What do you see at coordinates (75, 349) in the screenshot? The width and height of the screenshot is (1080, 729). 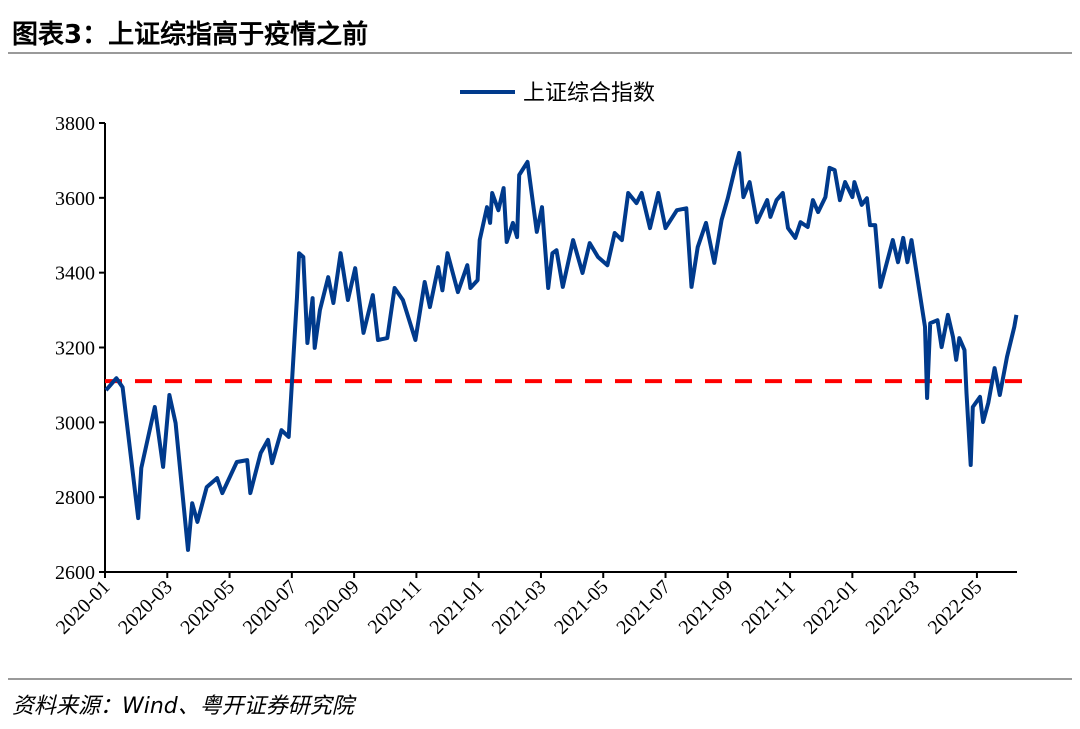 I see `y-tick-label: 3200` at bounding box center [75, 349].